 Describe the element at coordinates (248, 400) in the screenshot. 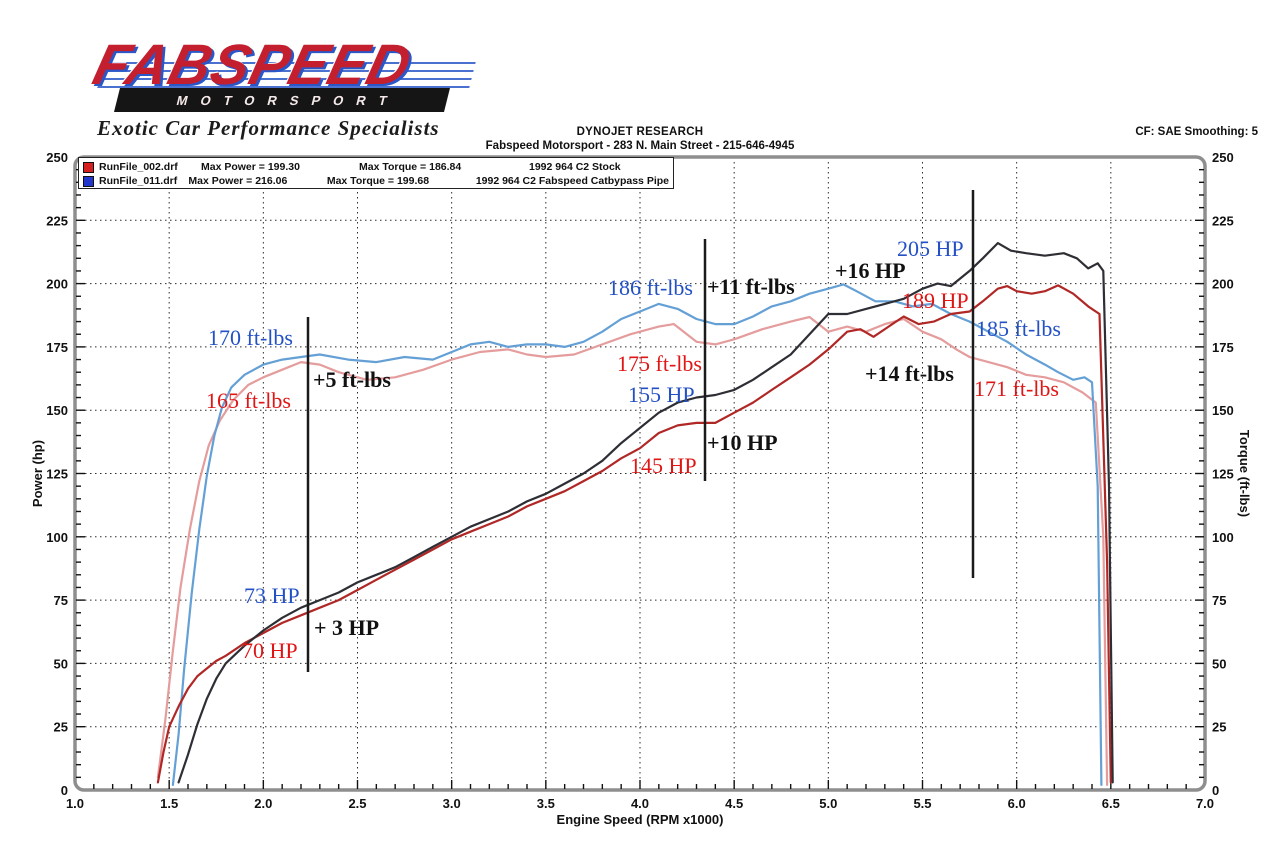

I see `curve-annotation: 165 ft-lbs` at that location.